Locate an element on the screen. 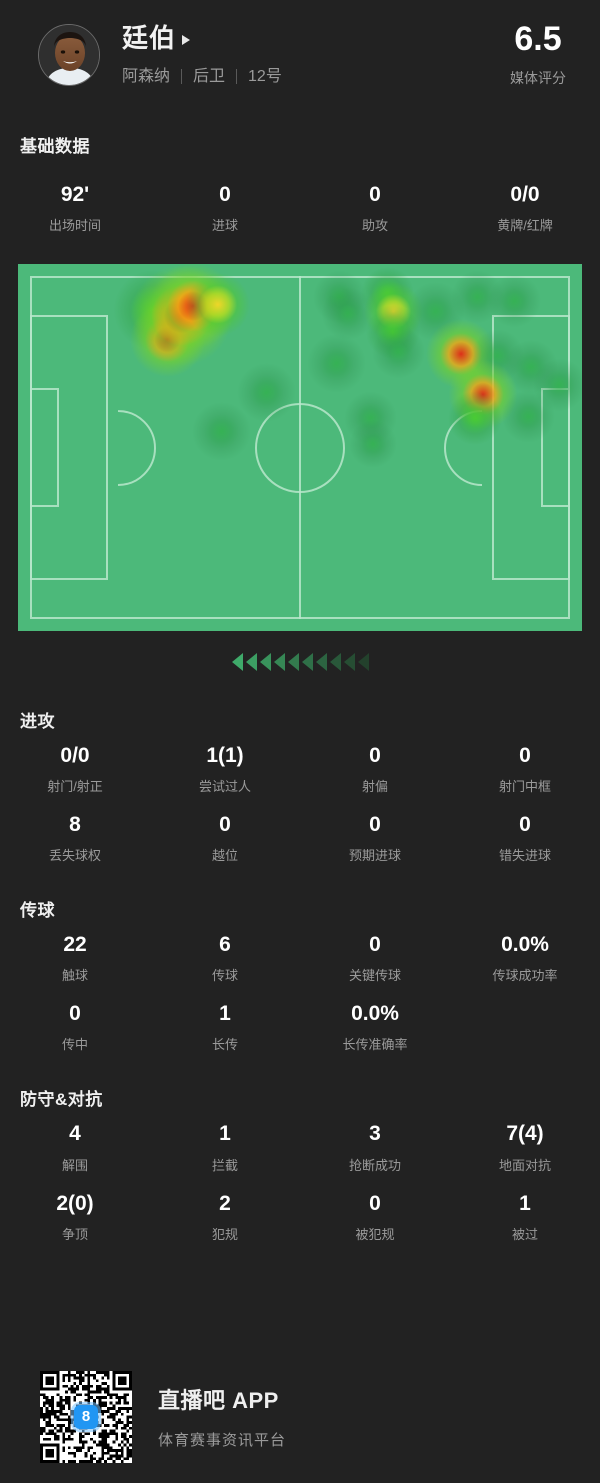 Image resolution: width=600 pixels, height=1483 pixels. stat-cell: 0 传中 is located at coordinates (75, 1024).